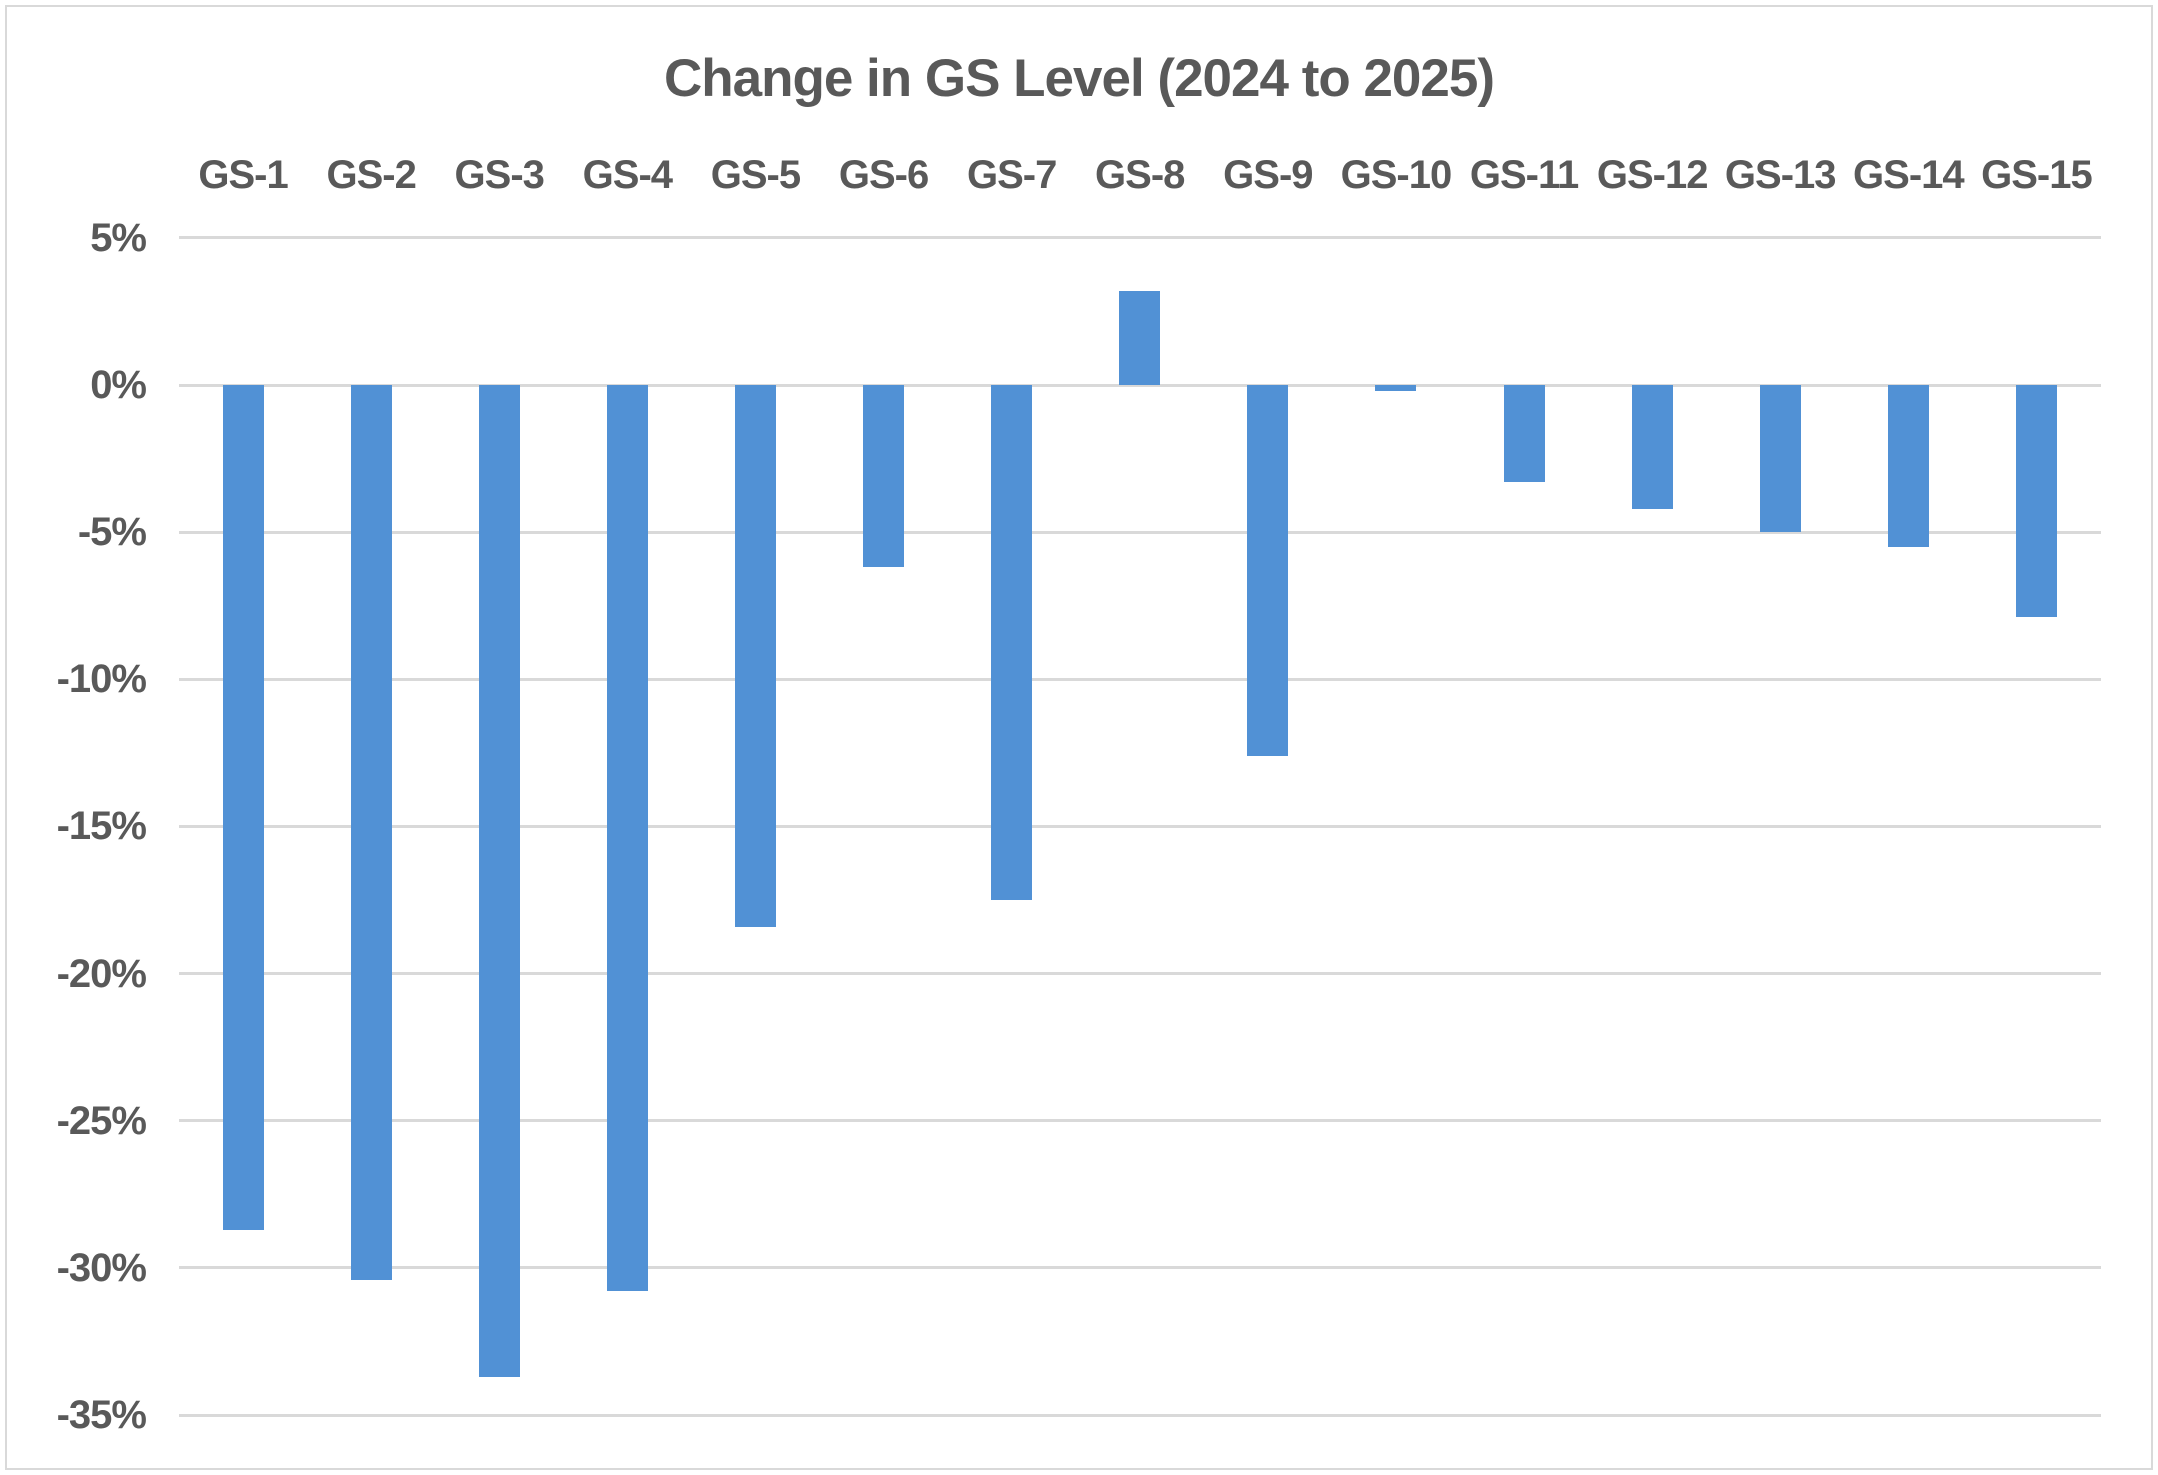 The height and width of the screenshot is (1475, 2158). I want to click on x-axis-category-label: GS-2, so click(371, 175).